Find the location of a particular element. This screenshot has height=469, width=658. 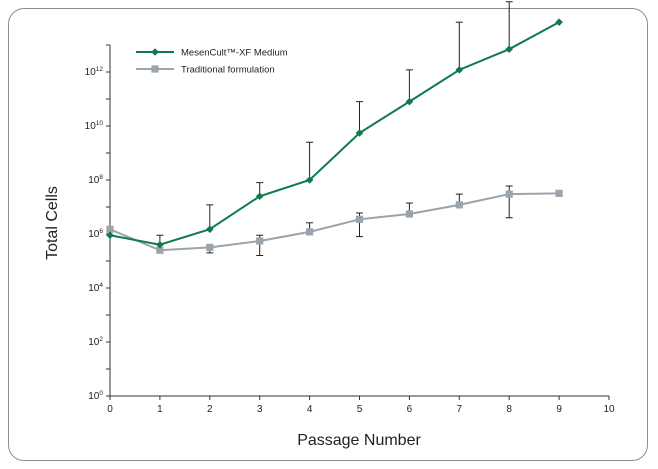

legend-item: Traditional formulation is located at coordinates (205, 70).